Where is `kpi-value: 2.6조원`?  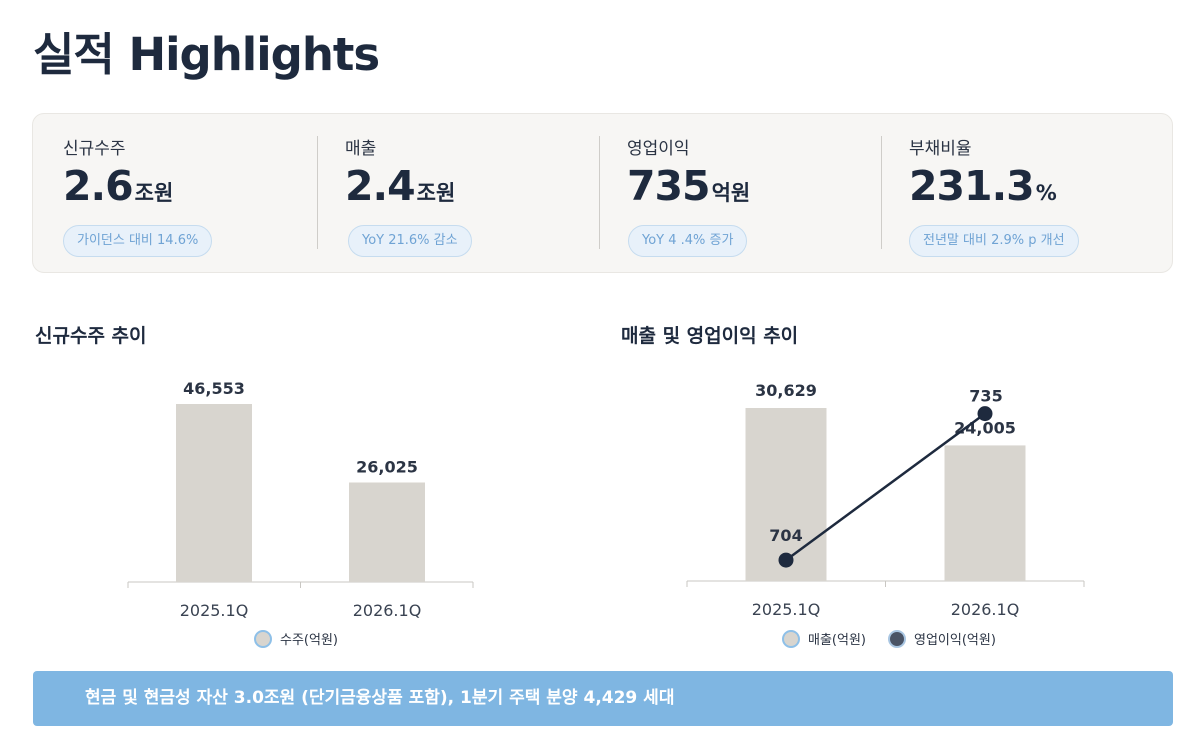 kpi-value: 2.6조원 is located at coordinates (118, 186).